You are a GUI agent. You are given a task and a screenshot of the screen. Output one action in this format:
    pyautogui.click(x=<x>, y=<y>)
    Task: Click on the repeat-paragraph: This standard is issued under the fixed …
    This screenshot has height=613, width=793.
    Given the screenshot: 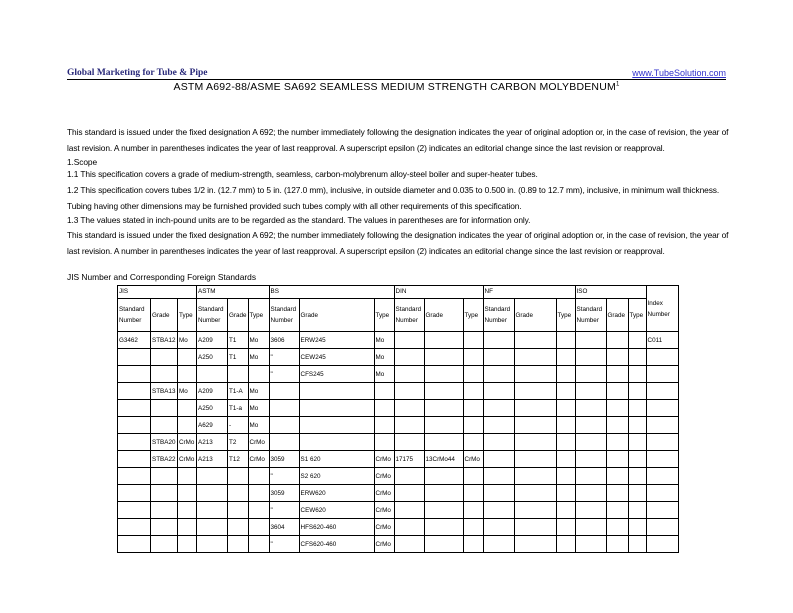 What is the action you would take?
    pyautogui.click(x=398, y=243)
    